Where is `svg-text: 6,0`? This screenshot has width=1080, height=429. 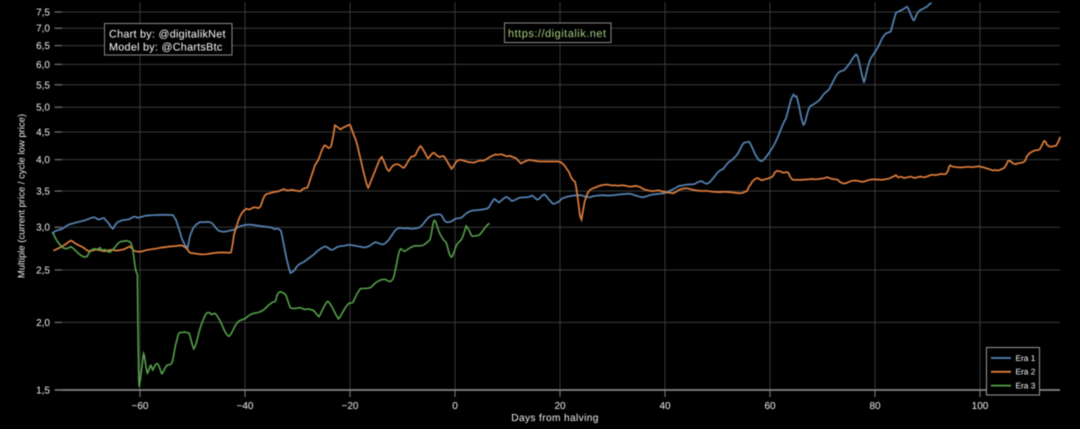 svg-text: 6,0 is located at coordinates (43, 65).